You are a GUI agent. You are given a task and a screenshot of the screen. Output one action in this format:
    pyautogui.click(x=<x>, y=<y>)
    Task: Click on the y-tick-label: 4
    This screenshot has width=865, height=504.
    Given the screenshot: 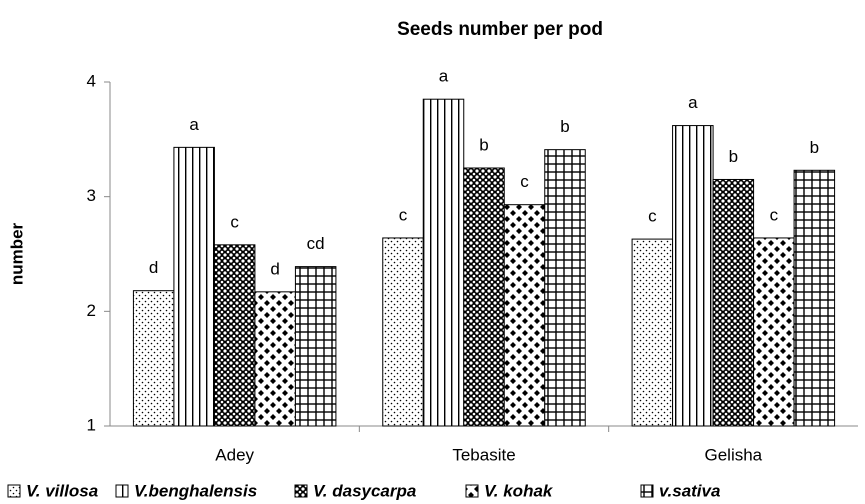 What is the action you would take?
    pyautogui.click(x=91, y=80)
    